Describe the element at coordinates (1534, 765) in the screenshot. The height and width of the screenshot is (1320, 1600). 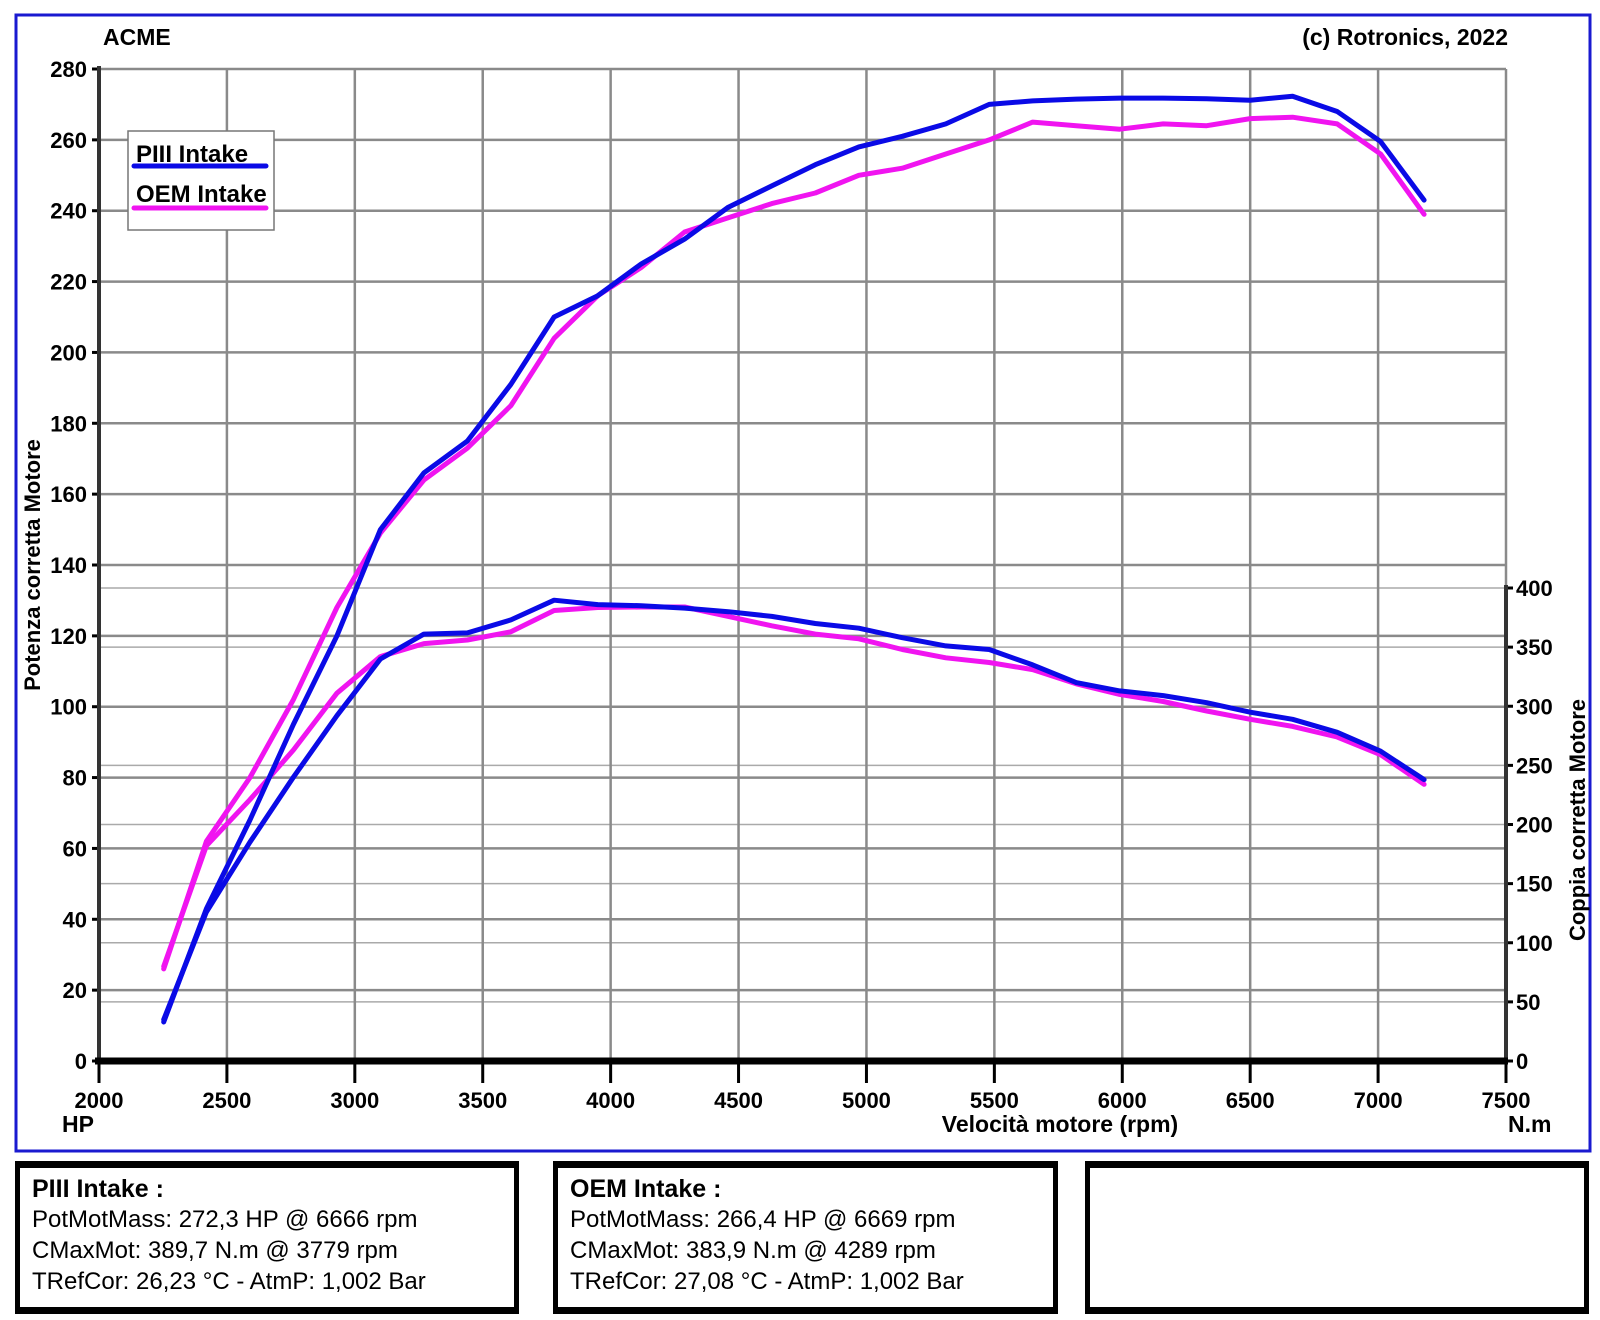
I see `y-right-tick-label: 250` at that location.